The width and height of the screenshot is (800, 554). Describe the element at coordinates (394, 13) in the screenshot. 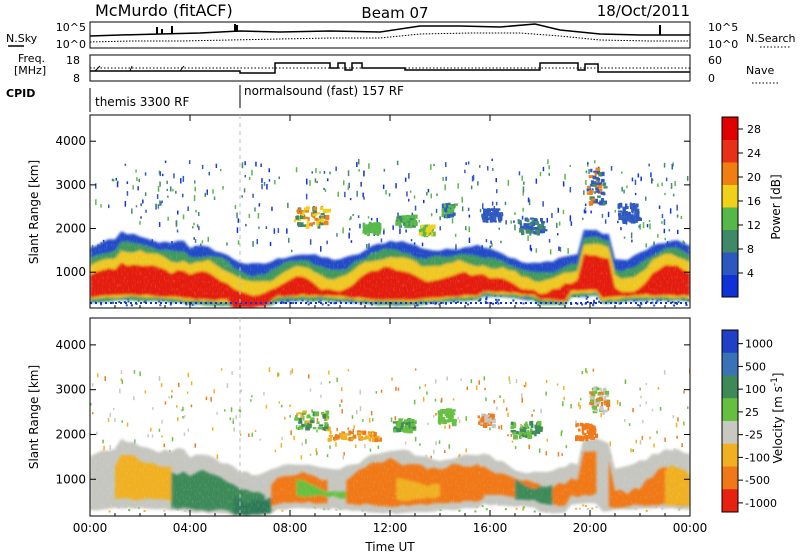

I see `beam-title: Beam 07` at that location.